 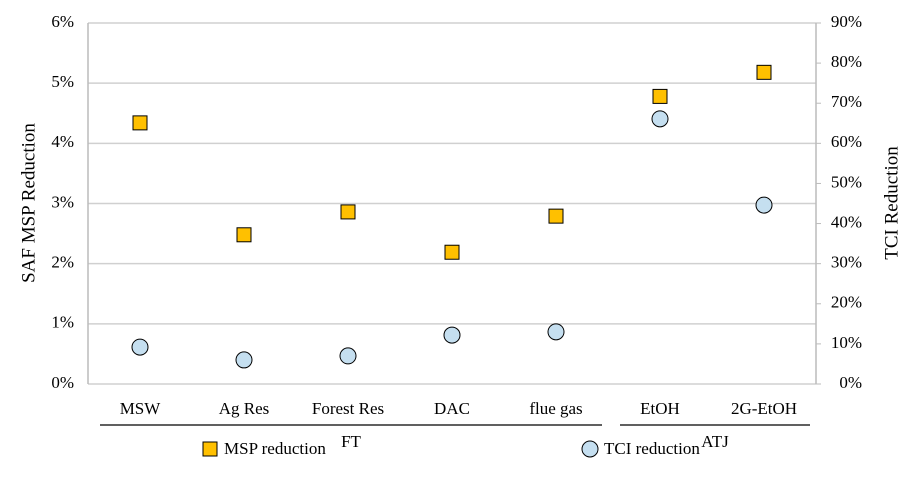 What do you see at coordinates (846, 262) in the screenshot?
I see `y2-tick-label: 30%` at bounding box center [846, 262].